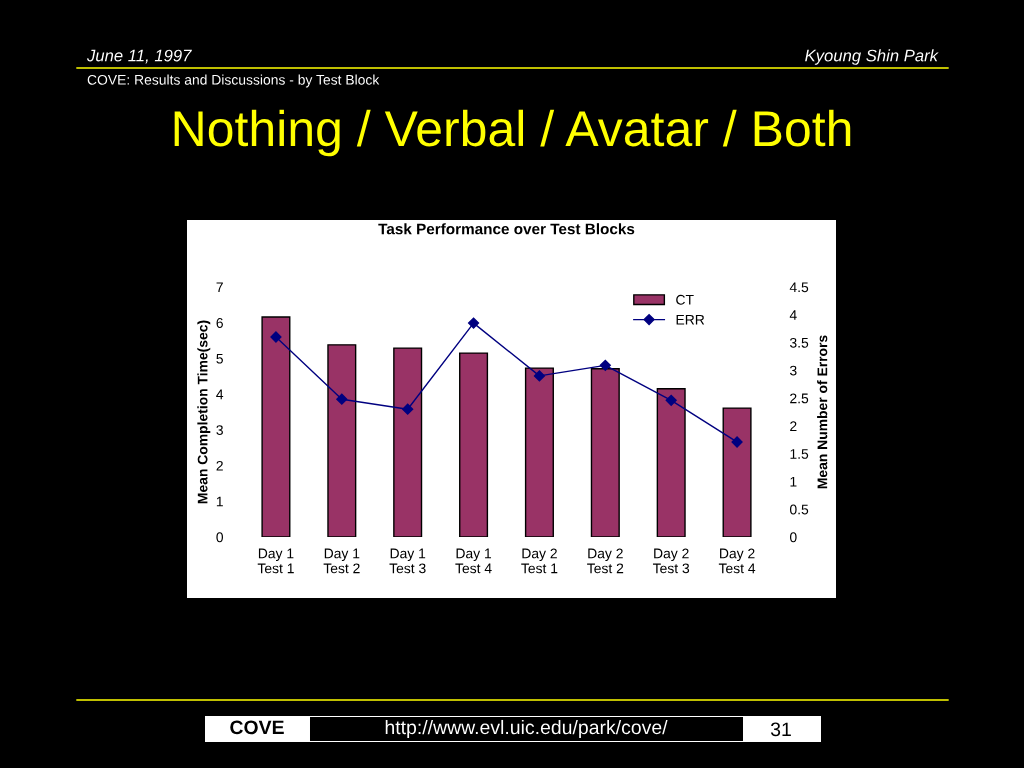 The width and height of the screenshot is (1024, 768). Describe the element at coordinates (219, 430) in the screenshot. I see `y-tick-label: 3` at that location.